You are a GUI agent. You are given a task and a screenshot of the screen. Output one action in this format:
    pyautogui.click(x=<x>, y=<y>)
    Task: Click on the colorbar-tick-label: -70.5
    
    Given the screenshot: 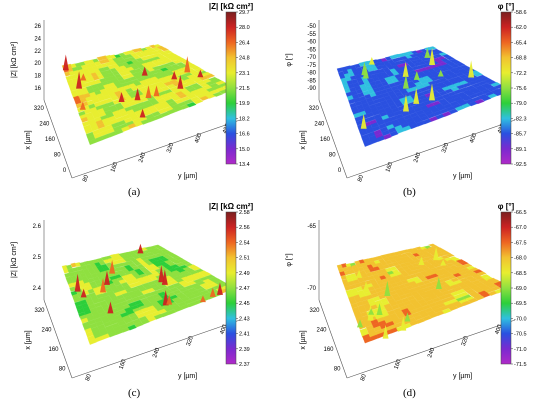 What is the action you would take?
    pyautogui.click(x=520, y=335)
    